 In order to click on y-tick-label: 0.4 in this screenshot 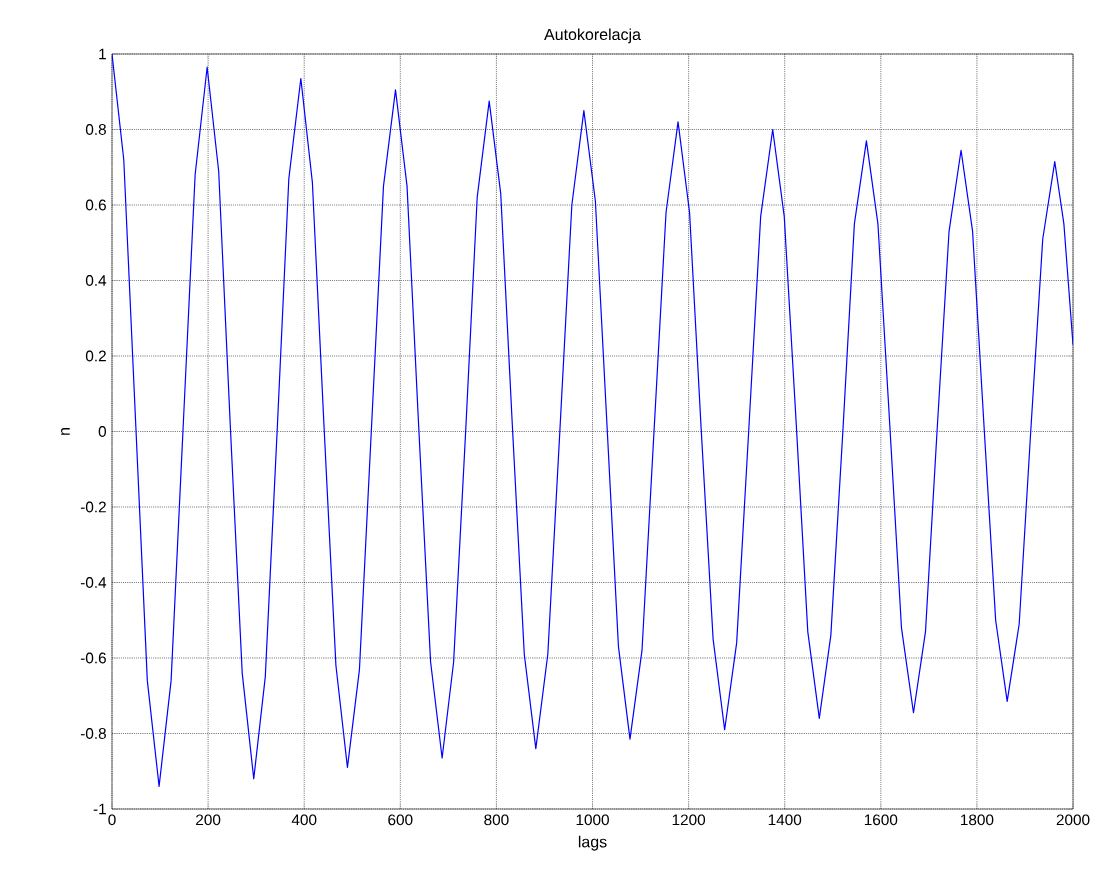, I will do `click(96, 280)`.